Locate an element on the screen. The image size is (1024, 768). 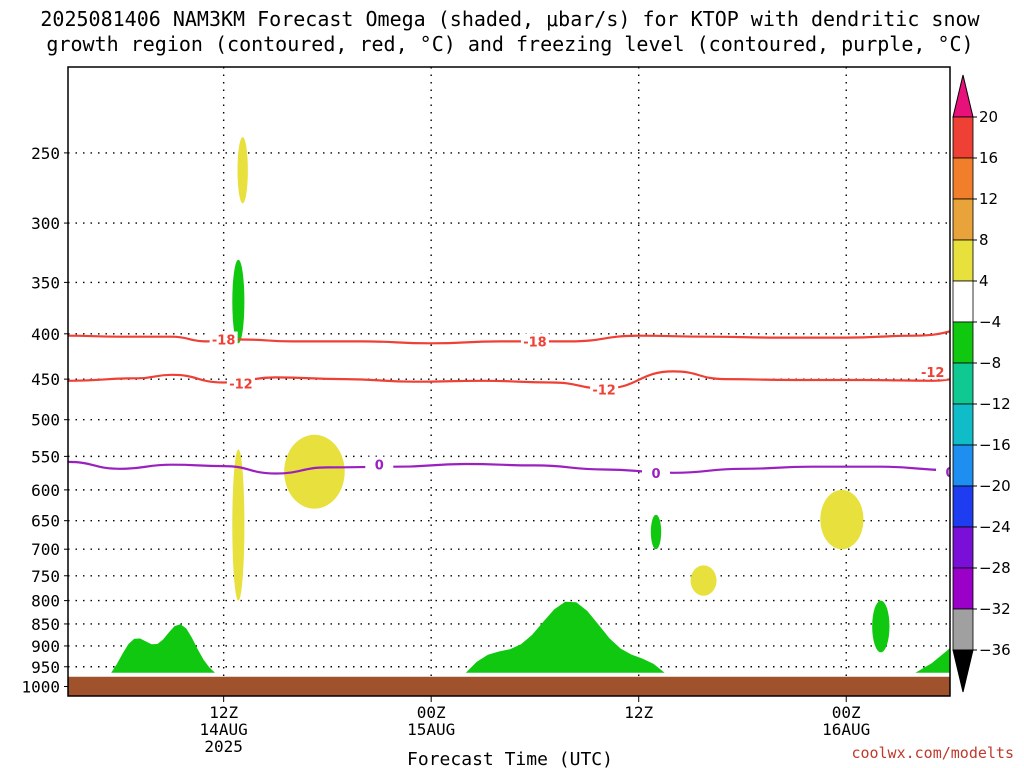
colorbar-label-5: −4 is located at coordinates (990, 322).